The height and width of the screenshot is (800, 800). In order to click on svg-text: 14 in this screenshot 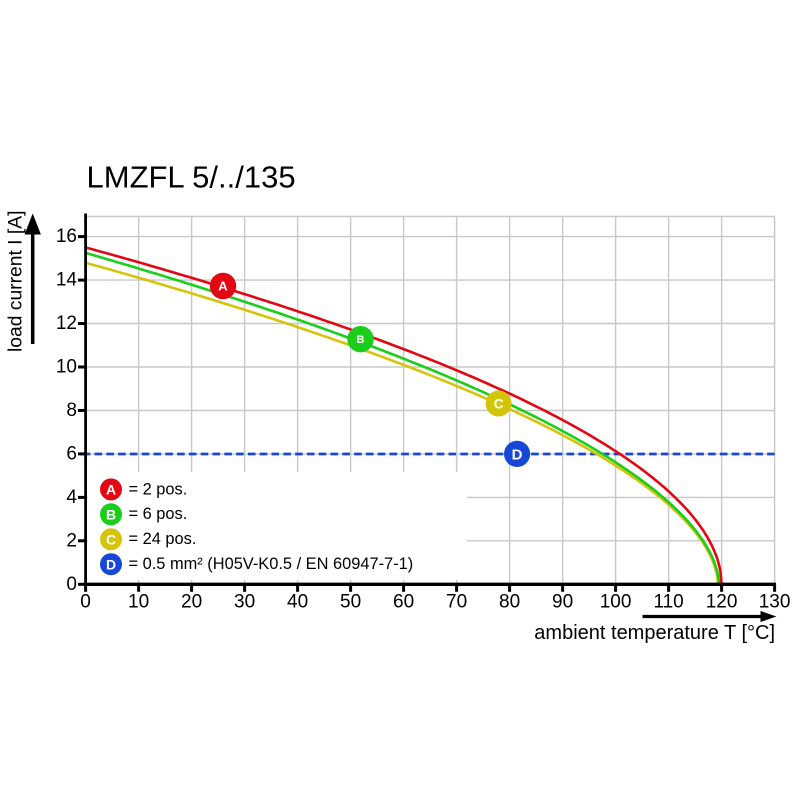, I will do `click(67, 280)`.